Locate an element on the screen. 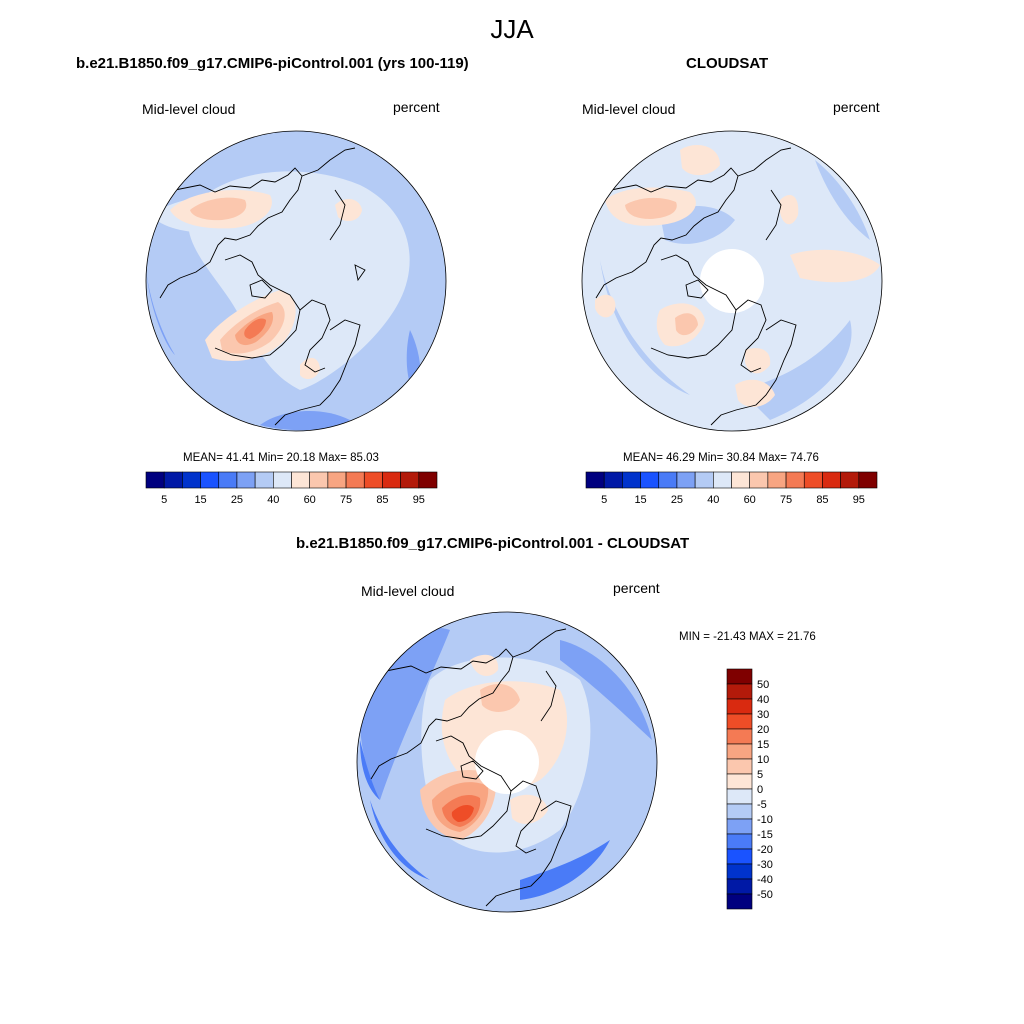 This screenshot has height=1024, width=1024. model-colorbar-label: 25 is located at coordinates (237, 500).